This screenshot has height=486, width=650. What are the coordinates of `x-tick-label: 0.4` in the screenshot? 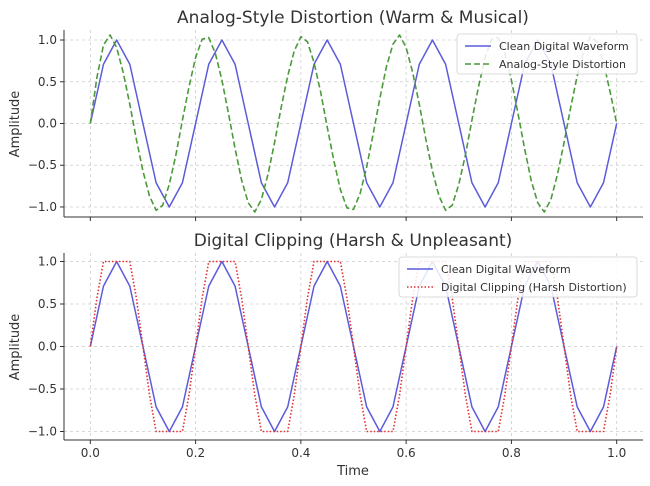 It's located at (300, 453).